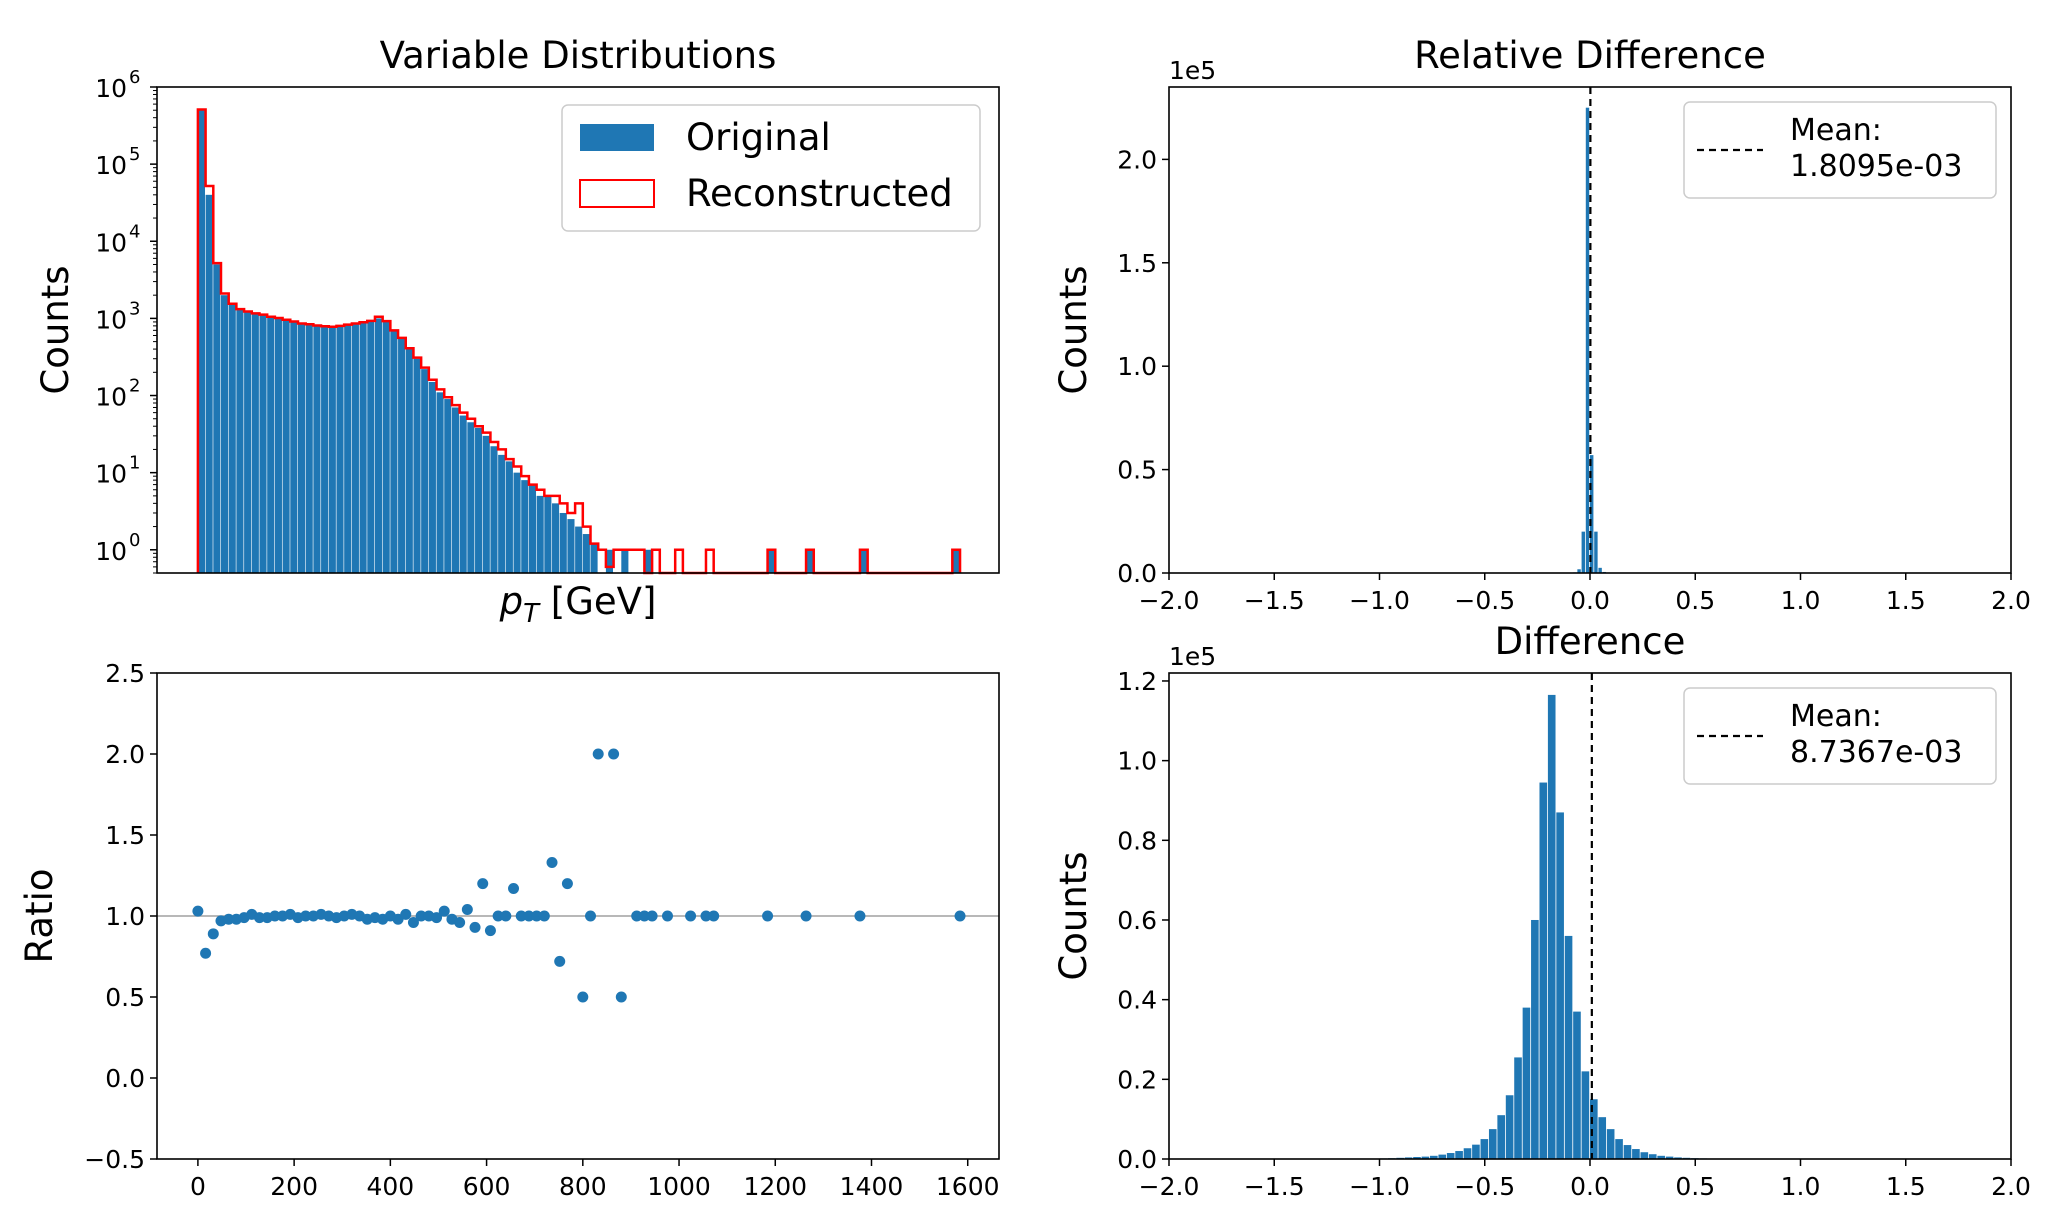 Image resolution: width=2048 pixels, height=1224 pixels. Describe the element at coordinates (134, 77) in the screenshot. I see `dist-ytick-exp: 6` at that location.